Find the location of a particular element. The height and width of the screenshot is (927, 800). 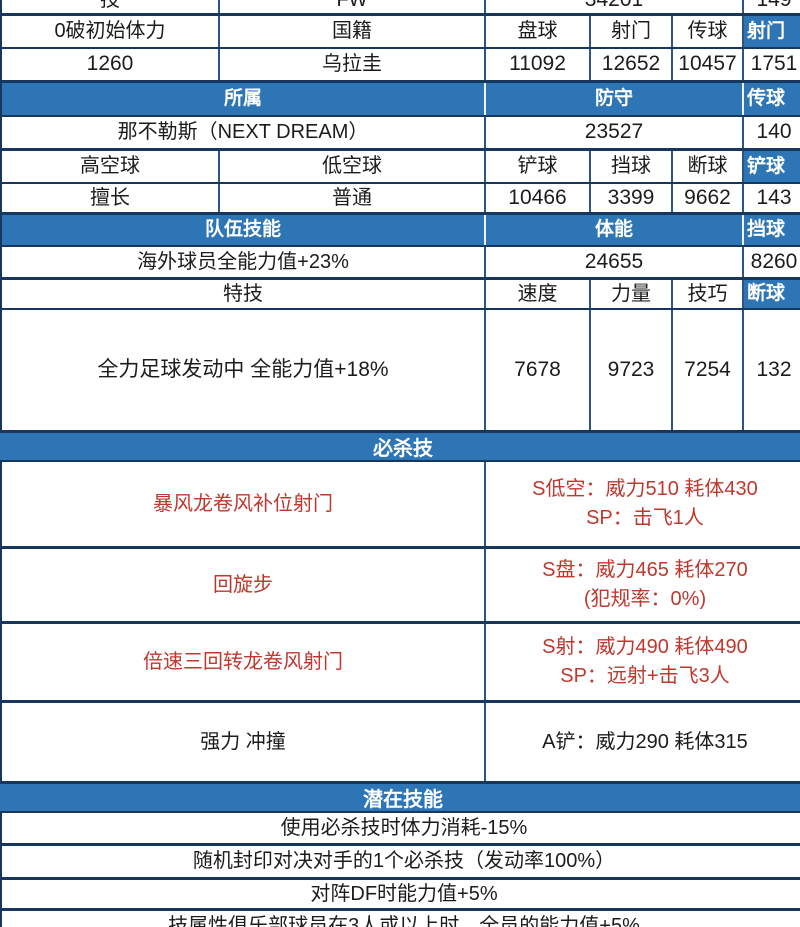

side-header-block: 挡球 is located at coordinates (772, 230).